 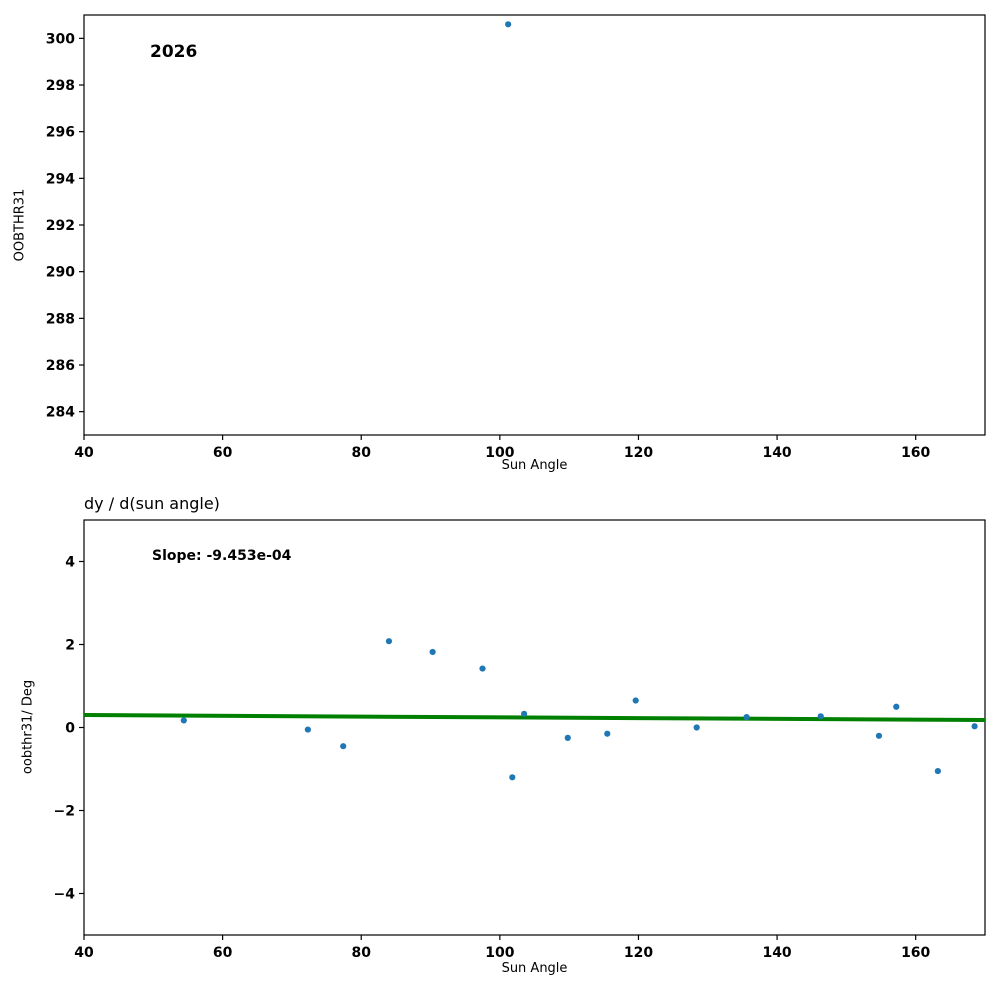 I want to click on y-tick-label: 2, so click(x=70, y=646).